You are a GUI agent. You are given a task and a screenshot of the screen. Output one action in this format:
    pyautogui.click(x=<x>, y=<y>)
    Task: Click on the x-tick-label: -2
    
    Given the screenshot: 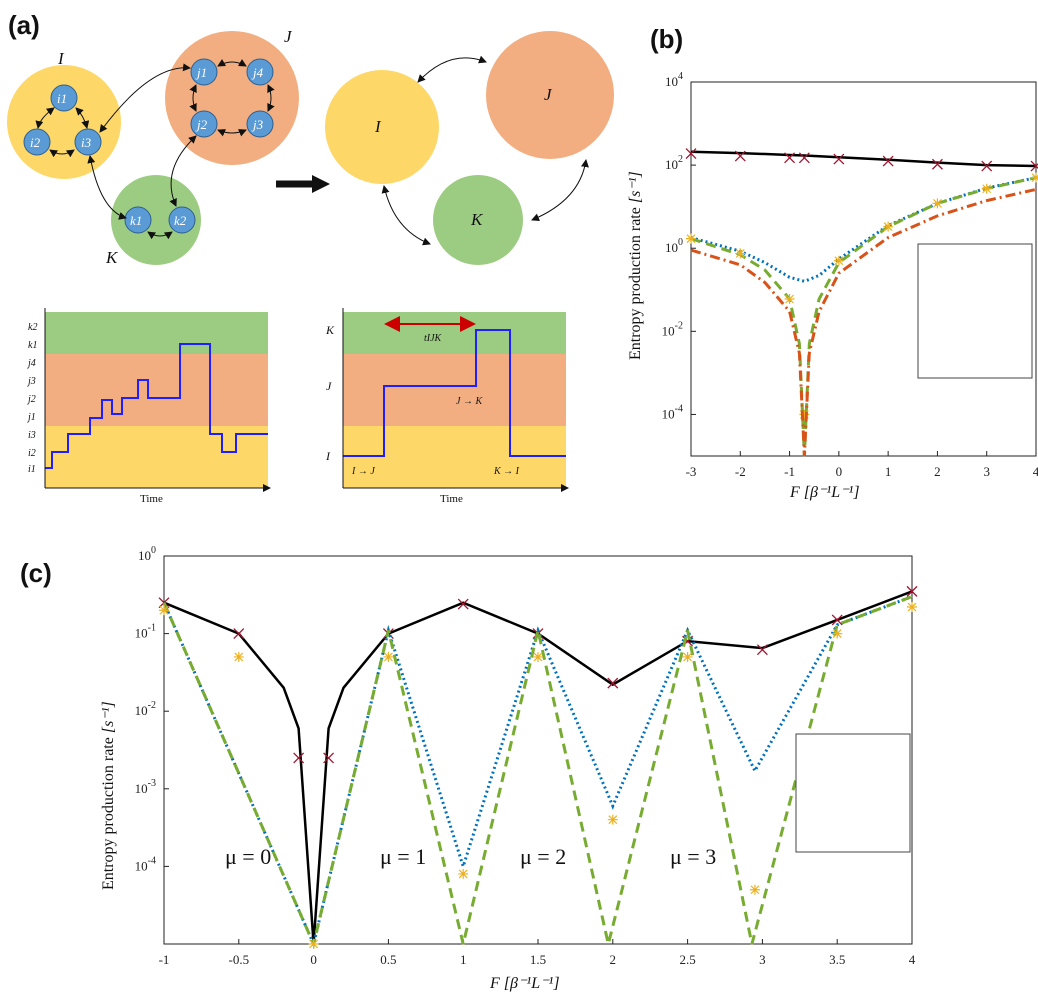 What is the action you would take?
    pyautogui.click(x=740, y=471)
    